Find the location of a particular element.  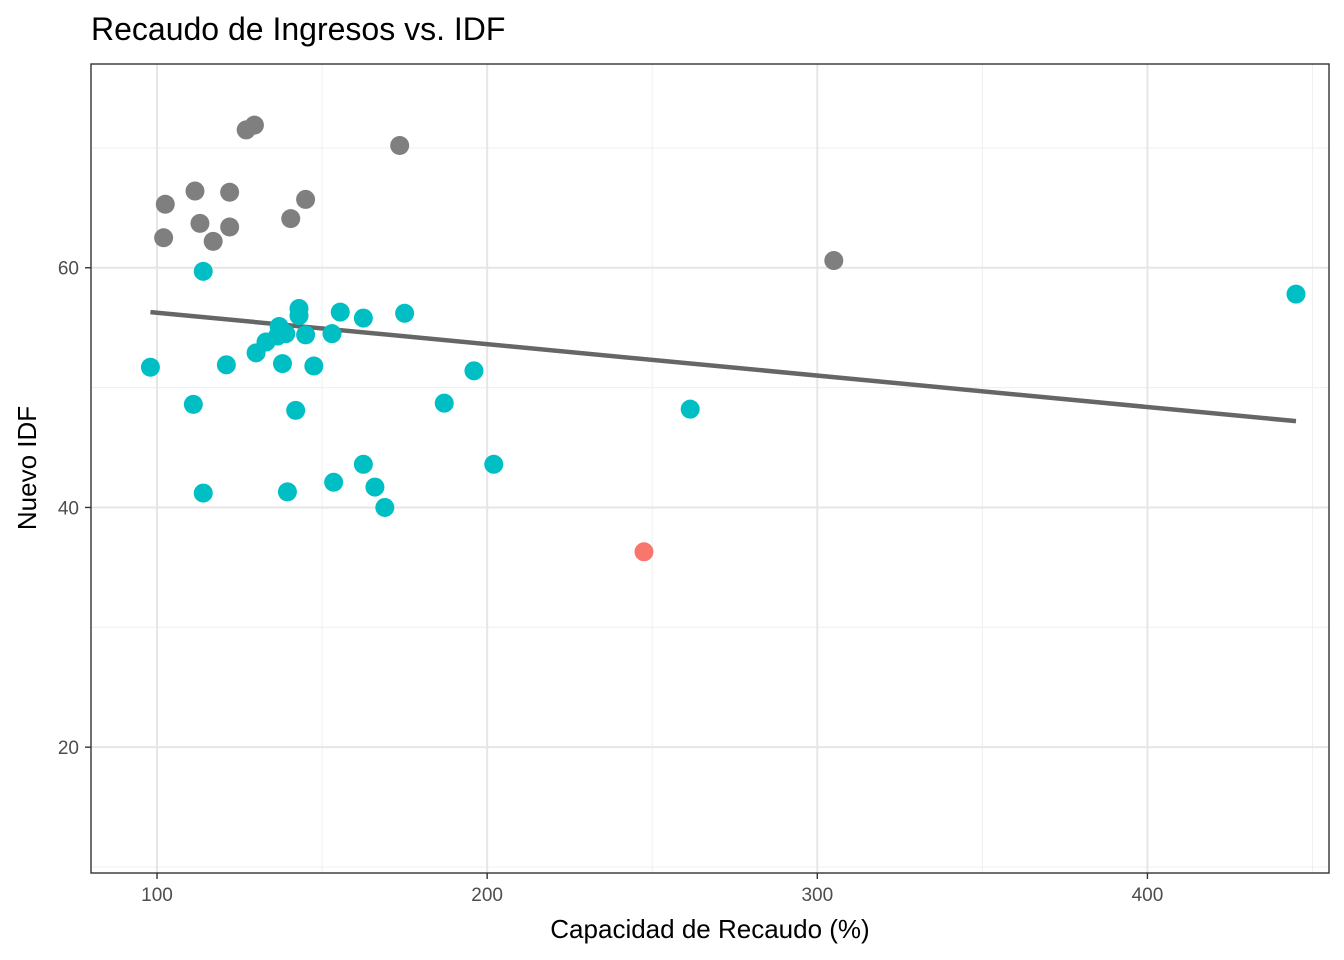

y-axis-title: Nuevo IDF is located at coordinates (27, 468).